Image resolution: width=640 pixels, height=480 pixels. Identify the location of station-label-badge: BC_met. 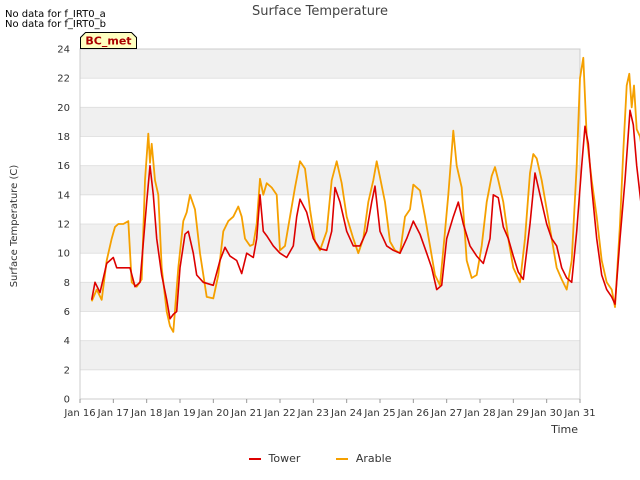
(108, 40).